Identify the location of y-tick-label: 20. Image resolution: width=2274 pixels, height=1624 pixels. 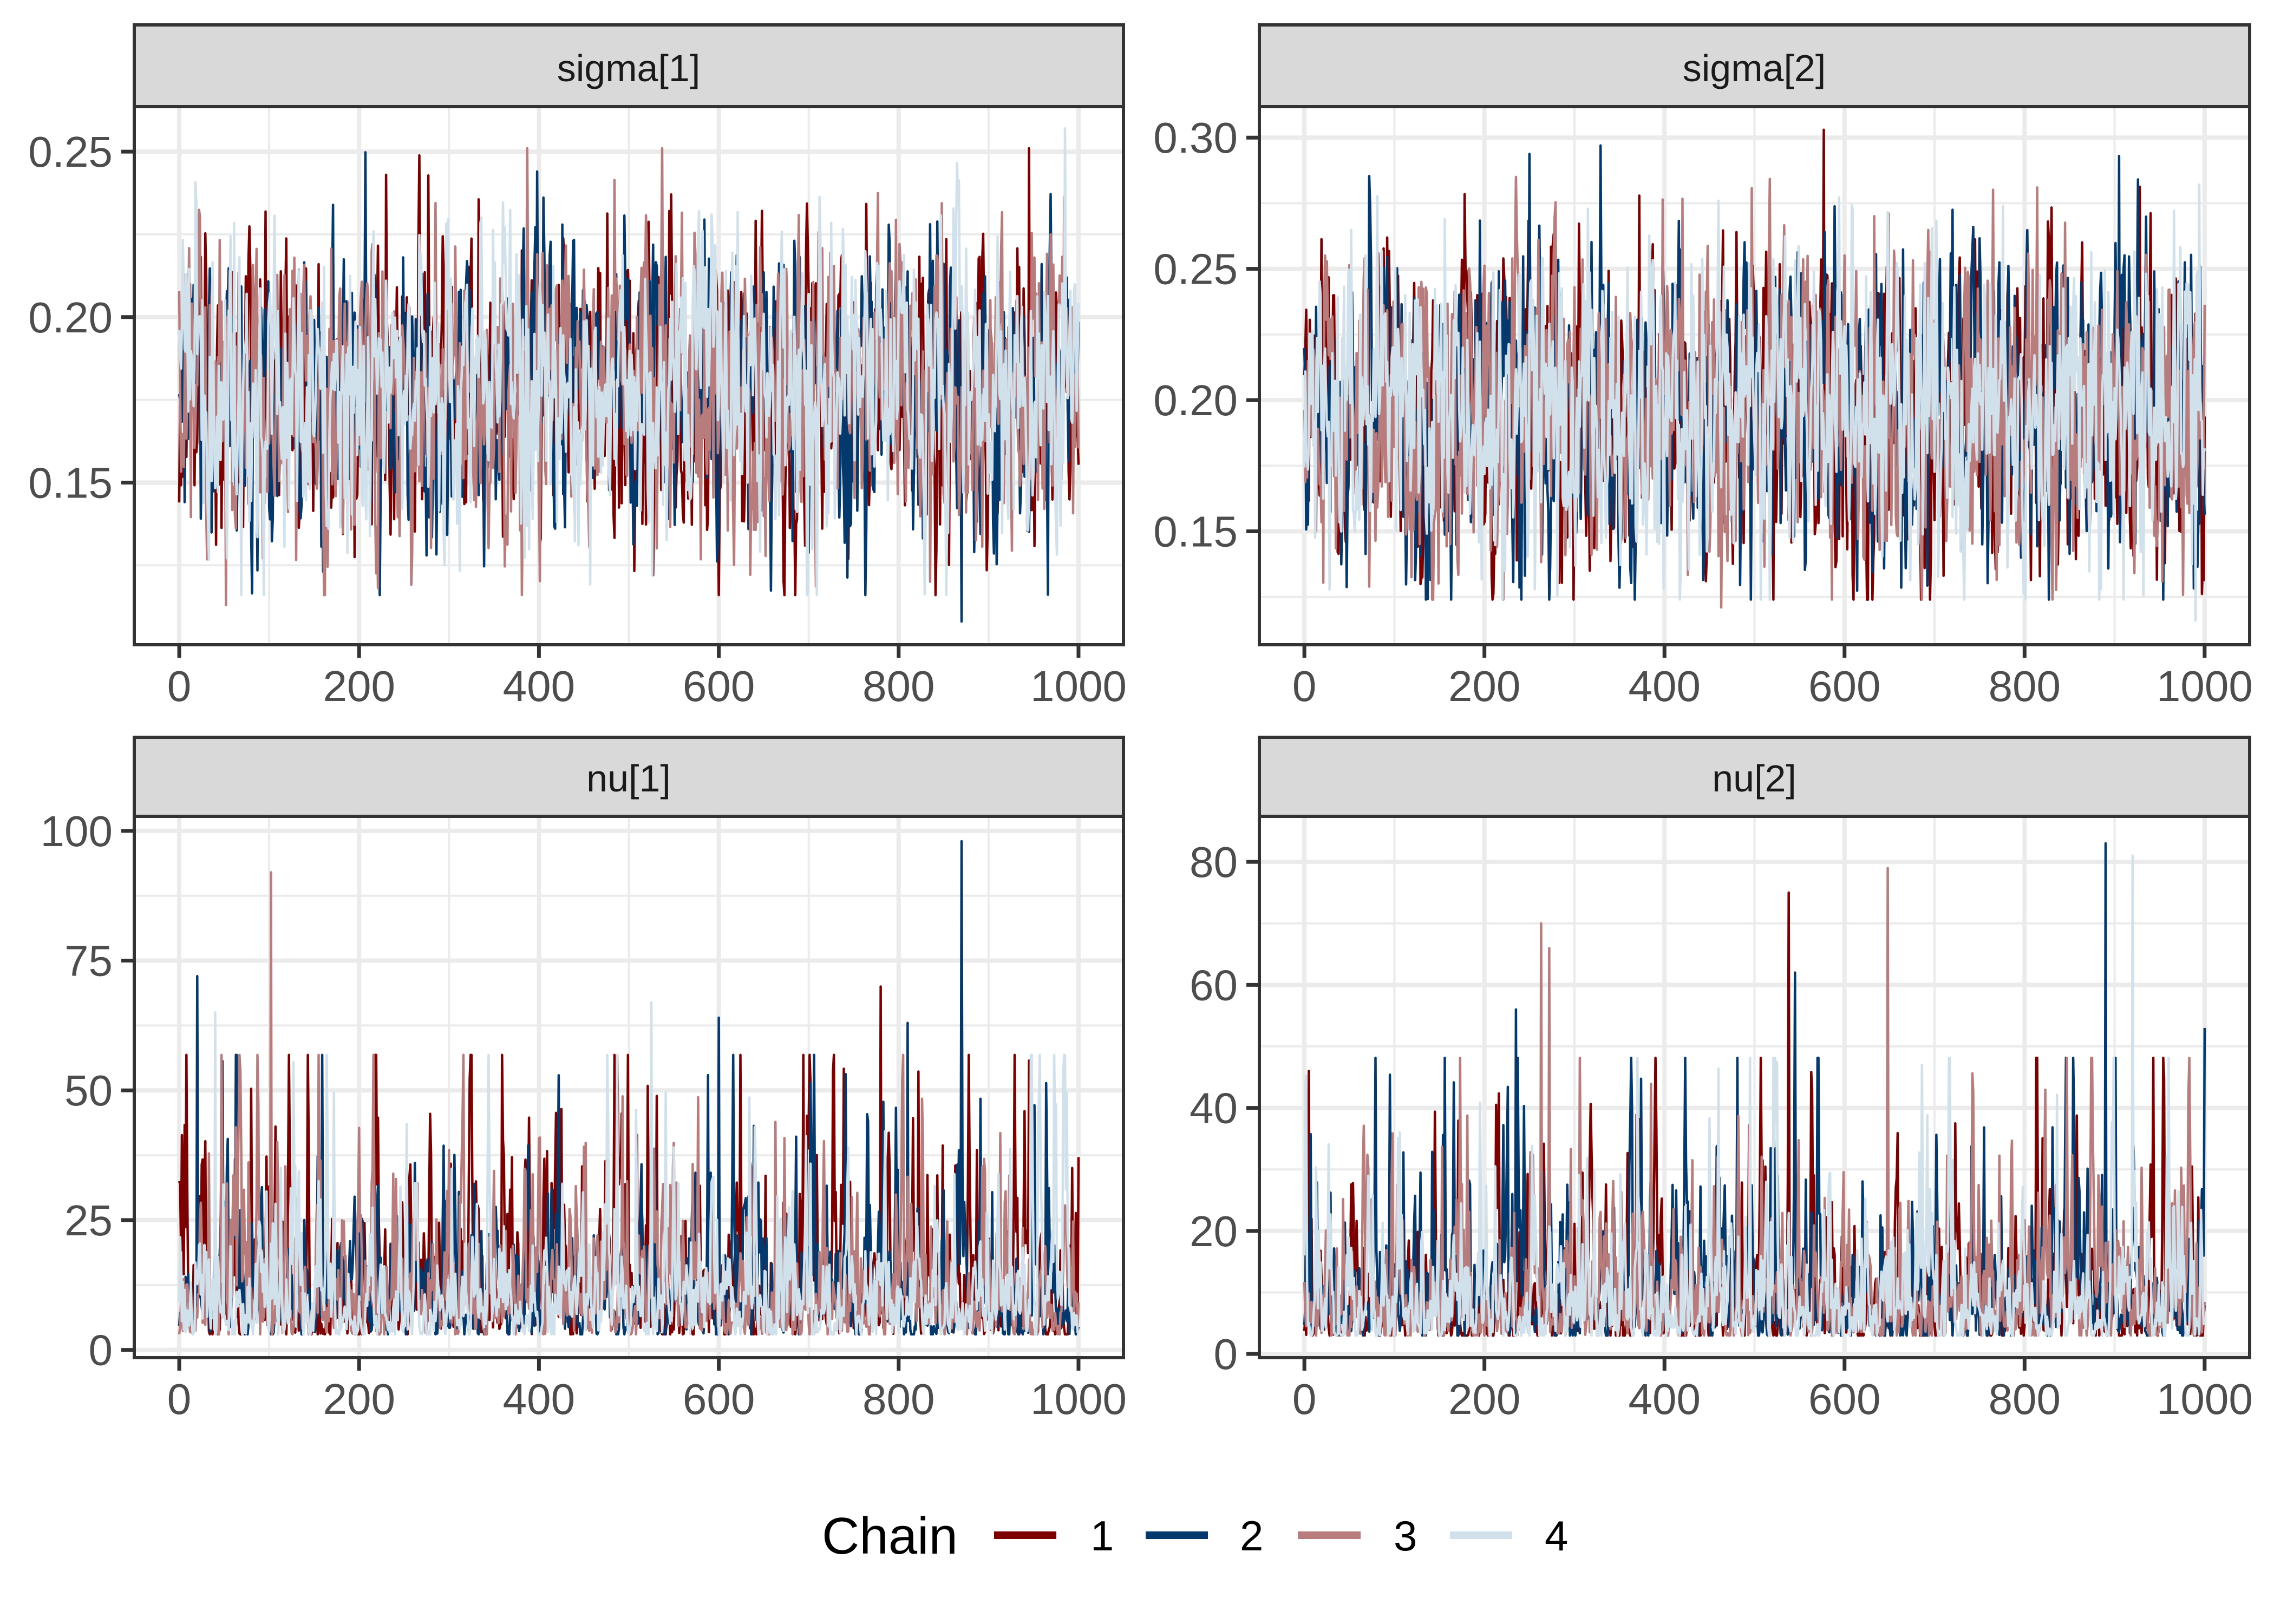
(1214, 1231).